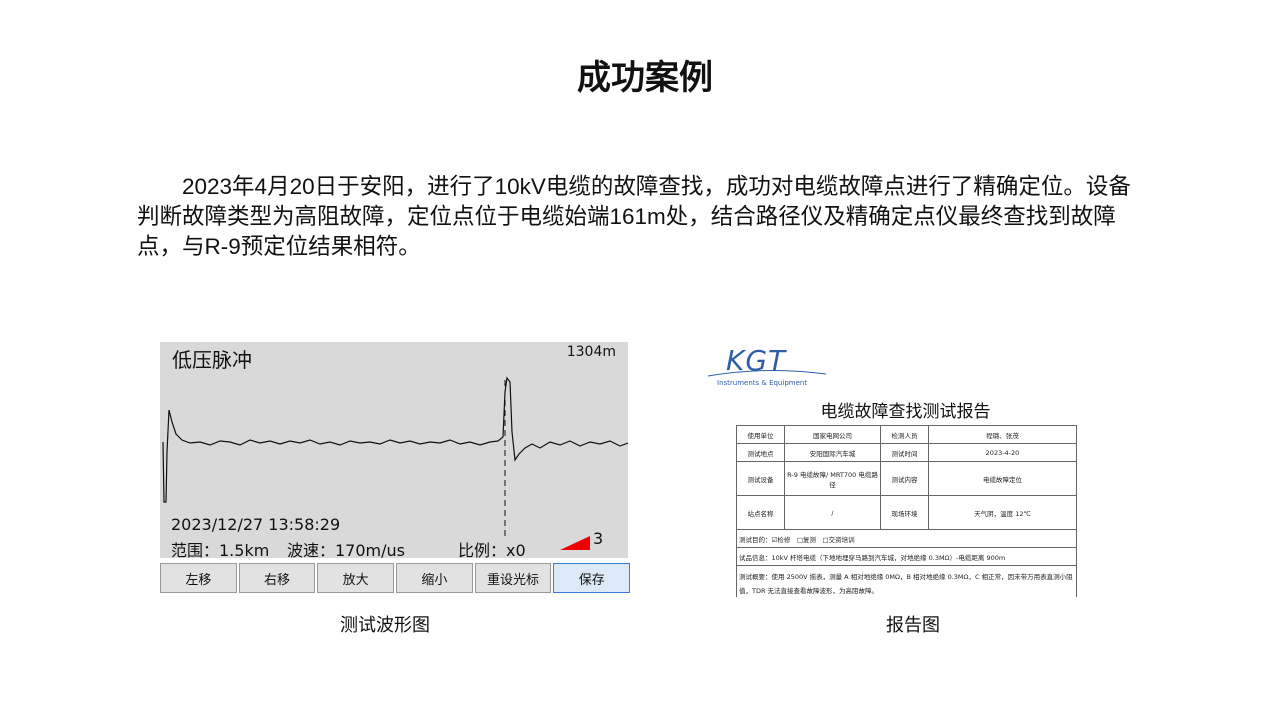  I want to click on cell: 2023-4-20, so click(1002, 452).